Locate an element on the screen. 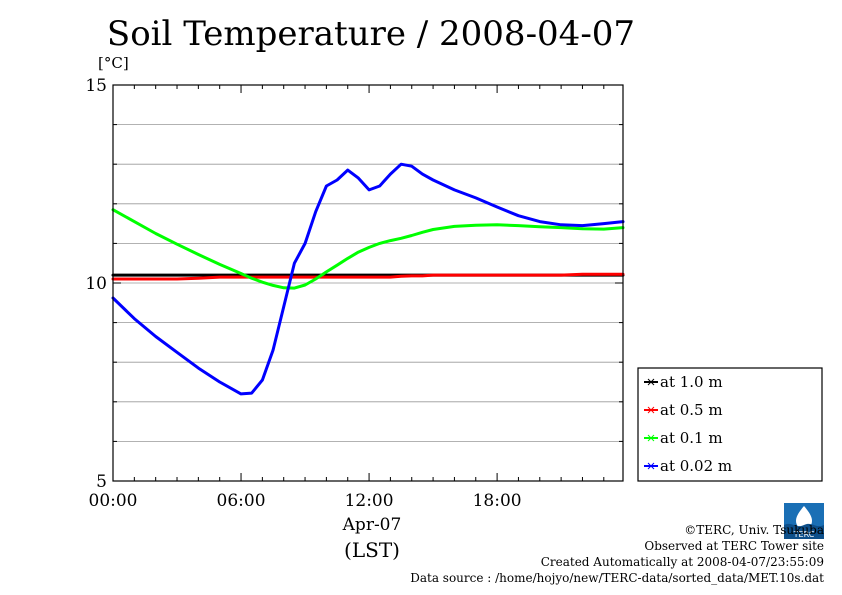  x-tick-label: 00:00 is located at coordinates (113, 501).